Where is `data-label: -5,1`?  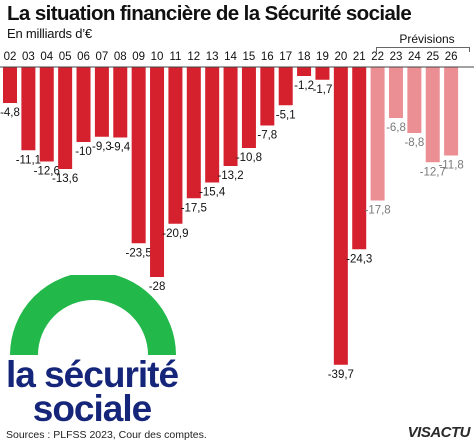 data-label: -5,1 is located at coordinates (286, 115).